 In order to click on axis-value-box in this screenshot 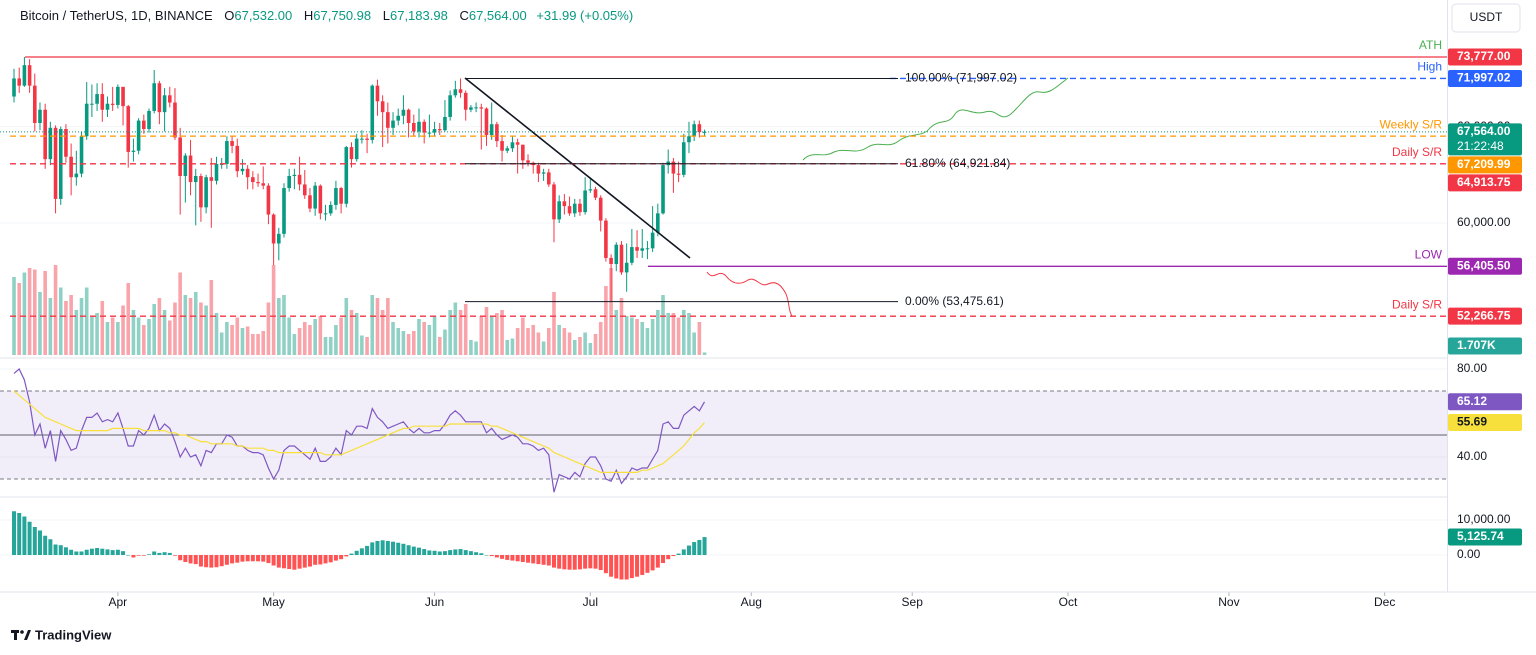, I will do `click(1485, 316)`.